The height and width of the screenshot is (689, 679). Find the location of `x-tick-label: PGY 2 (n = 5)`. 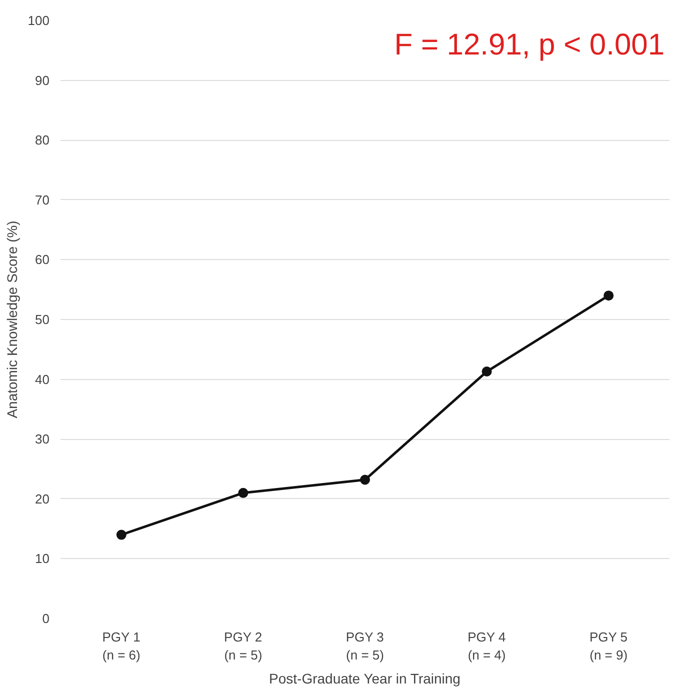

x-tick-label: PGY 2 (n = 5) is located at coordinates (243, 646).